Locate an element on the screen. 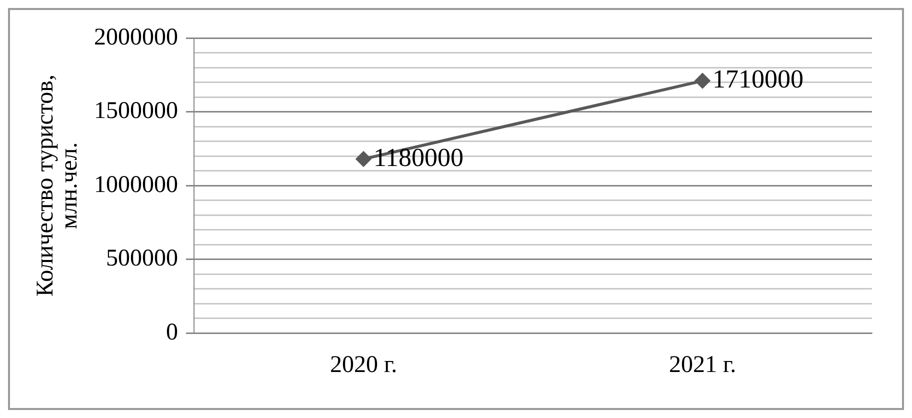 This screenshot has height=418, width=912. data-label: 1180000 is located at coordinates (419, 157).